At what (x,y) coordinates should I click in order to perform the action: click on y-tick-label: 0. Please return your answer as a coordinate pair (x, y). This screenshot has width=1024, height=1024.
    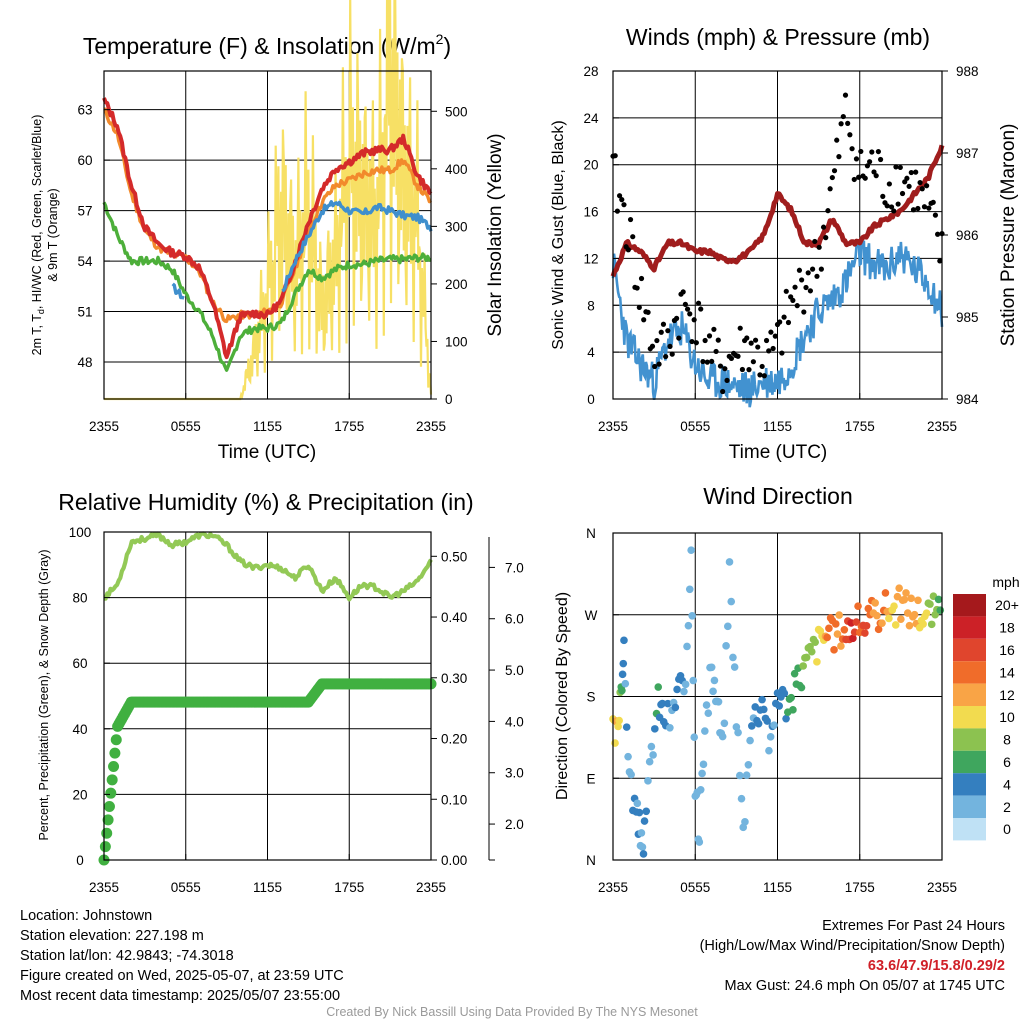
    Looking at the image, I should click on (80, 860).